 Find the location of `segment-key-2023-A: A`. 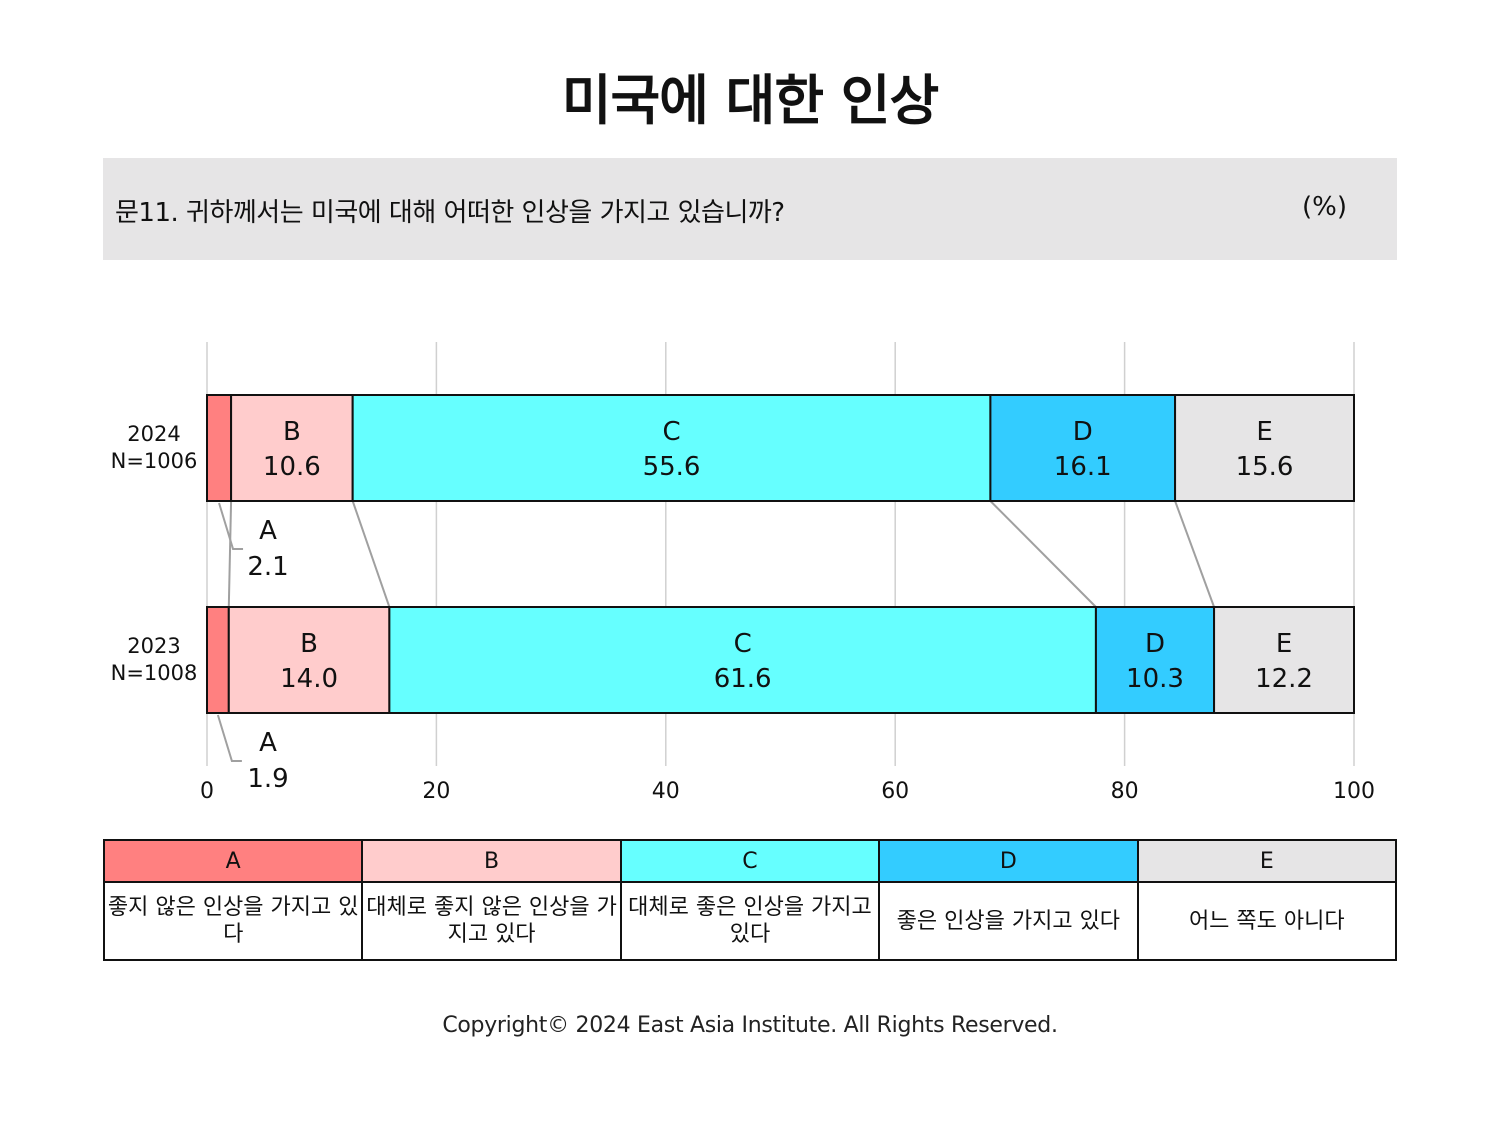

segment-key-2023-A: A is located at coordinates (268, 743).